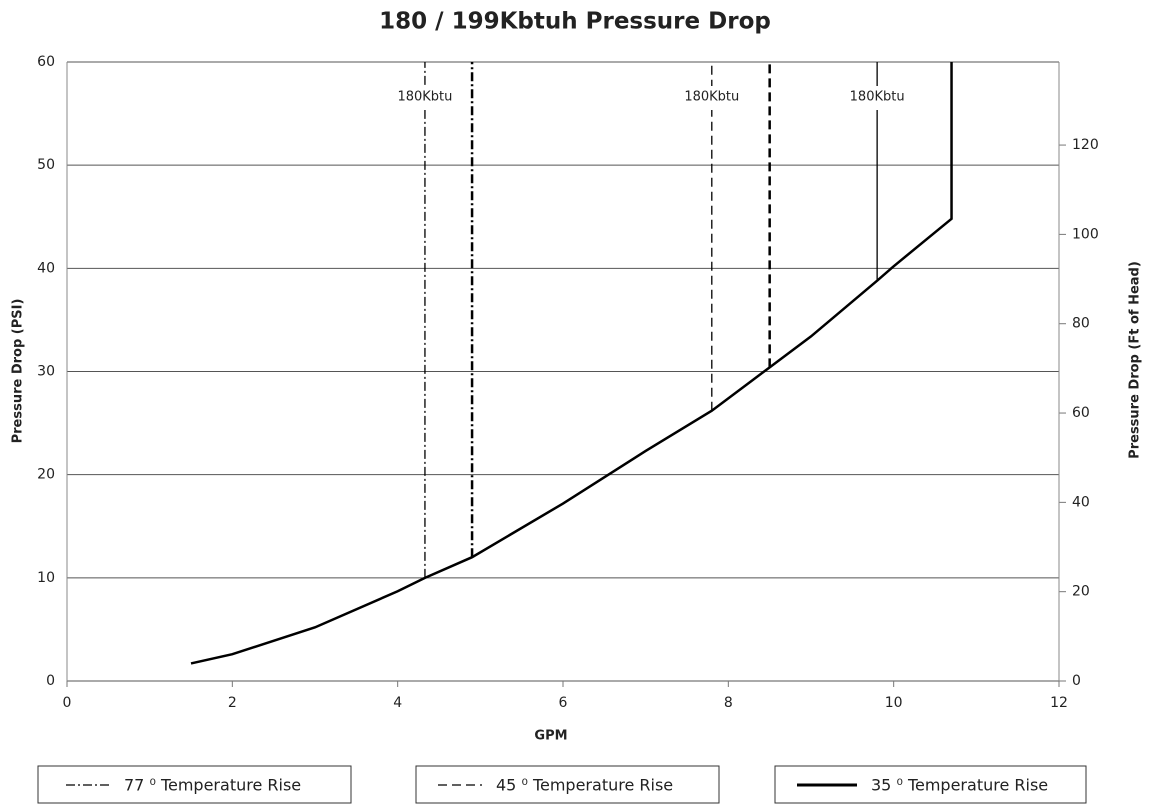  What do you see at coordinates (18, 371) in the screenshot?
I see `y-axis-label: Pressure Drop (PSI)` at bounding box center [18, 371].